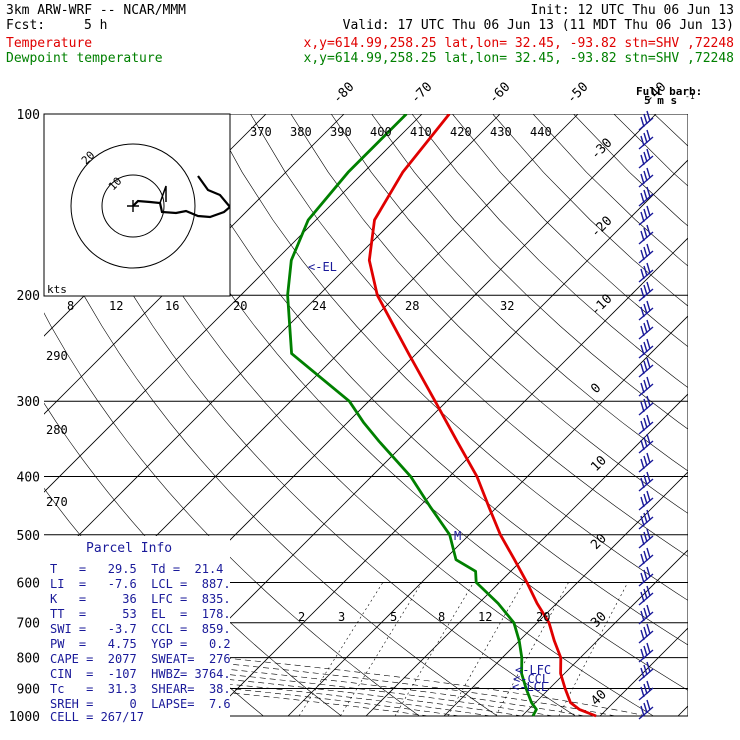  Describe the element at coordinates (140, 614) in the screenshot. I see `parcel-row-tt-el: TT = 53 EL = 178.` at that location.